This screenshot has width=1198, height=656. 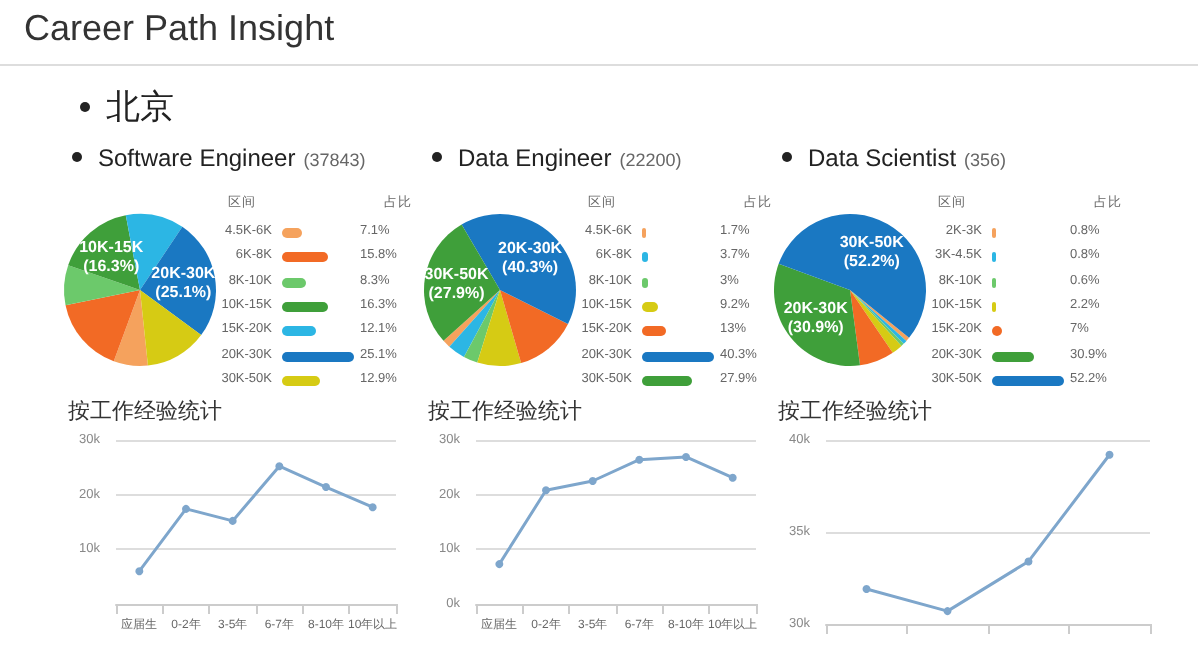 I want to click on chart-subtitle: (37843), so click(x=334, y=160).